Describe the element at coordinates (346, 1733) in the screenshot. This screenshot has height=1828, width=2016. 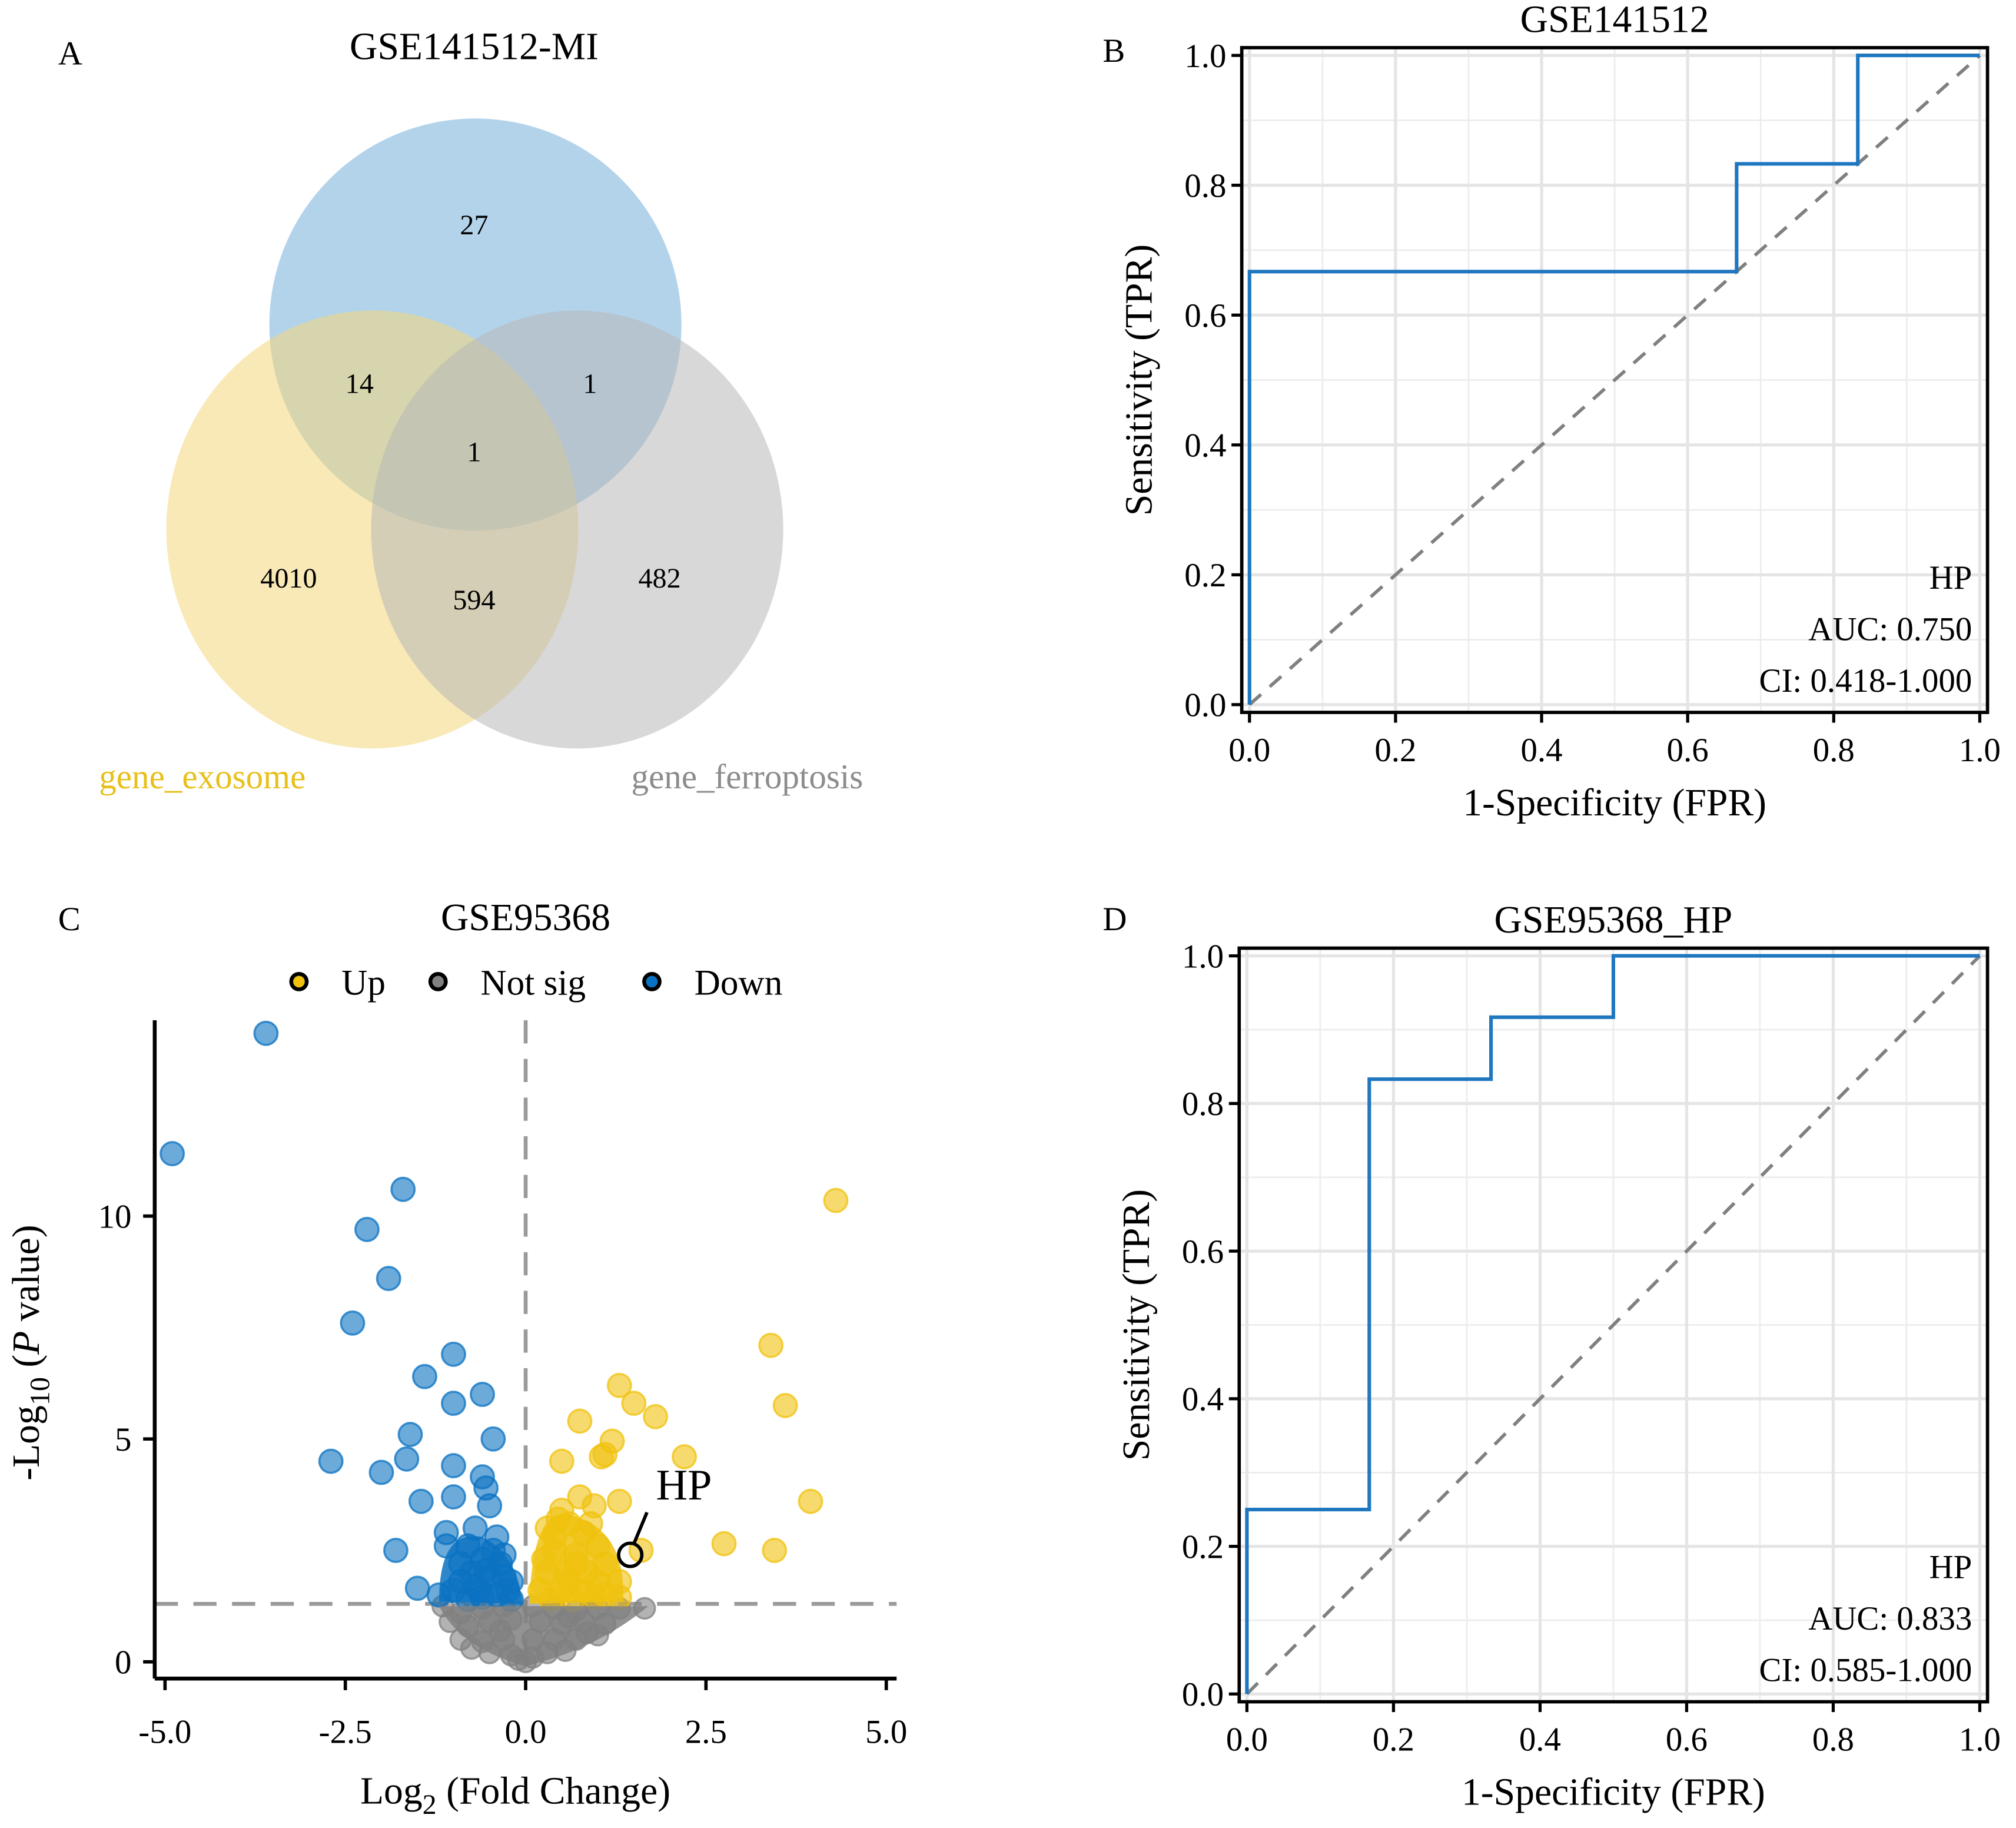
I see `volcano-x-tick-label: -2.5` at that location.